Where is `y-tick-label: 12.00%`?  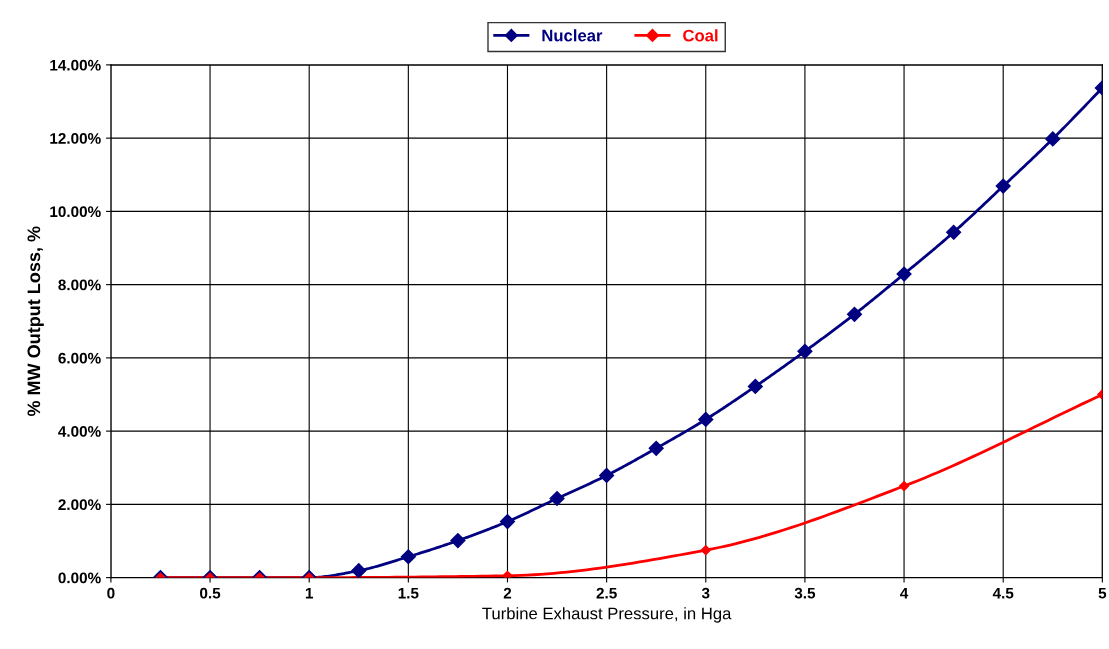
y-tick-label: 12.00% is located at coordinates (75, 138).